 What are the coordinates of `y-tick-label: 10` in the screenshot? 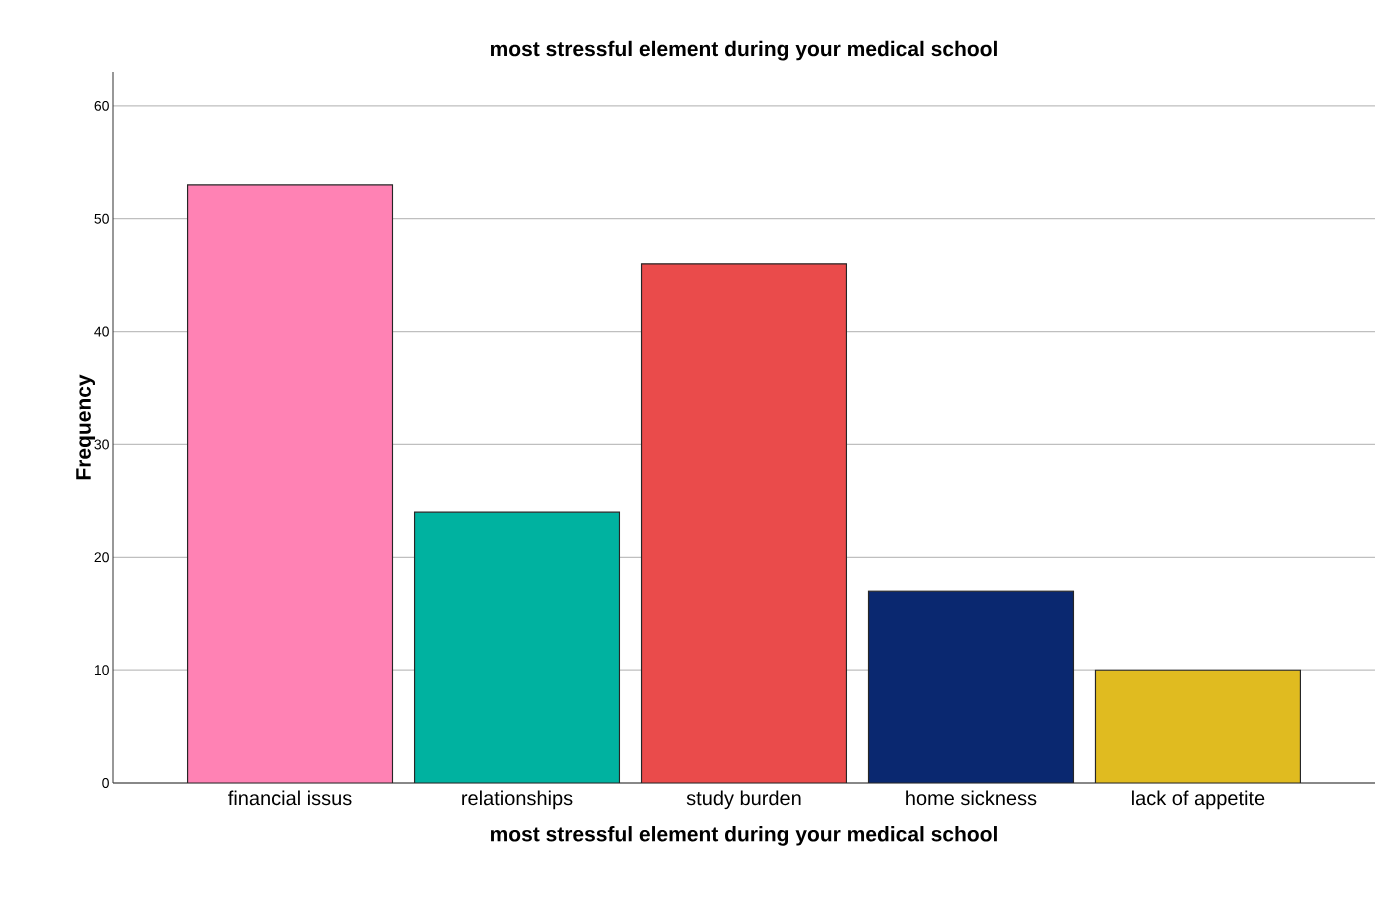 It's located at (101, 670).